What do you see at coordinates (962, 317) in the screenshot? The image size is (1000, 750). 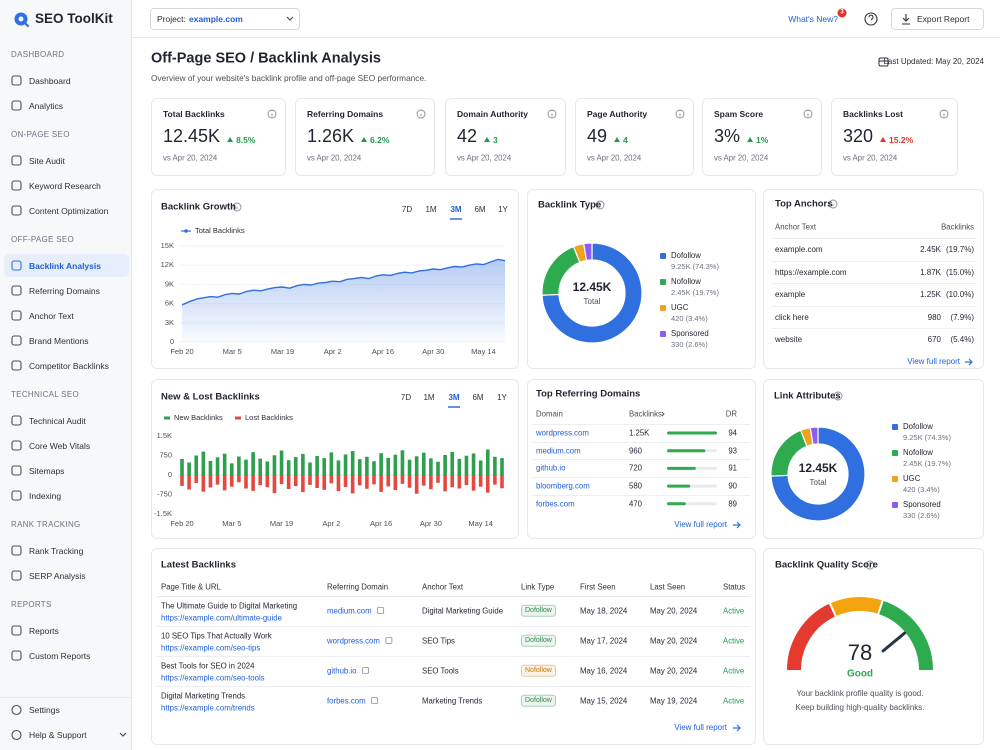 I see `anchor-share: (7.9%)` at bounding box center [962, 317].